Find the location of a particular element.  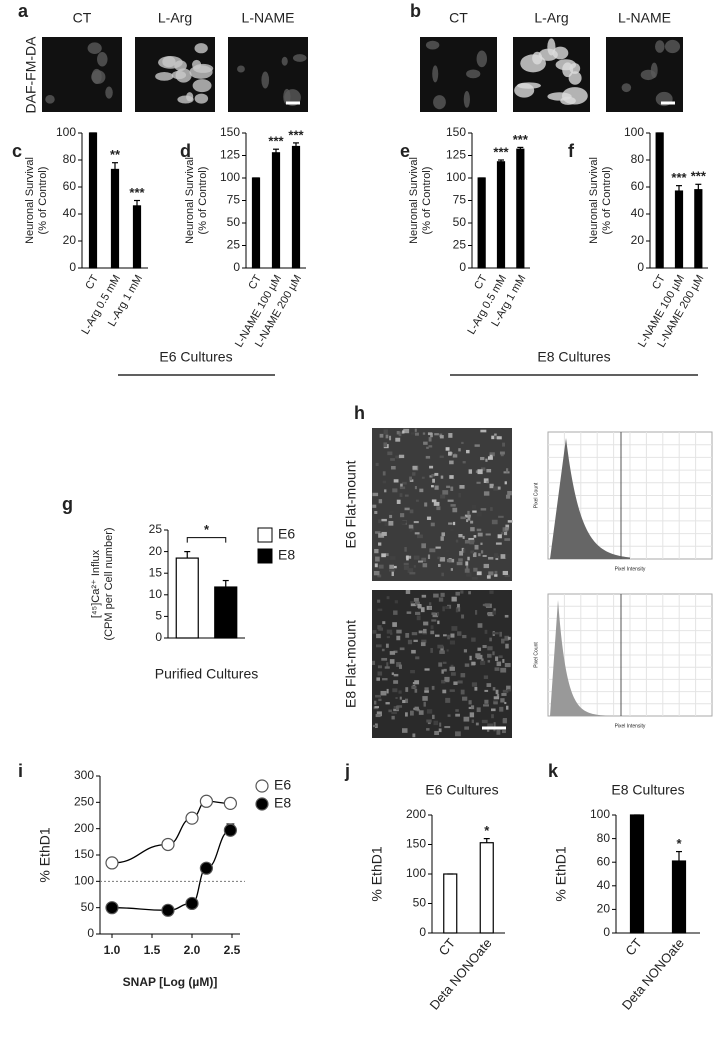

y-tick-label: 75 is located at coordinates (234, 200).